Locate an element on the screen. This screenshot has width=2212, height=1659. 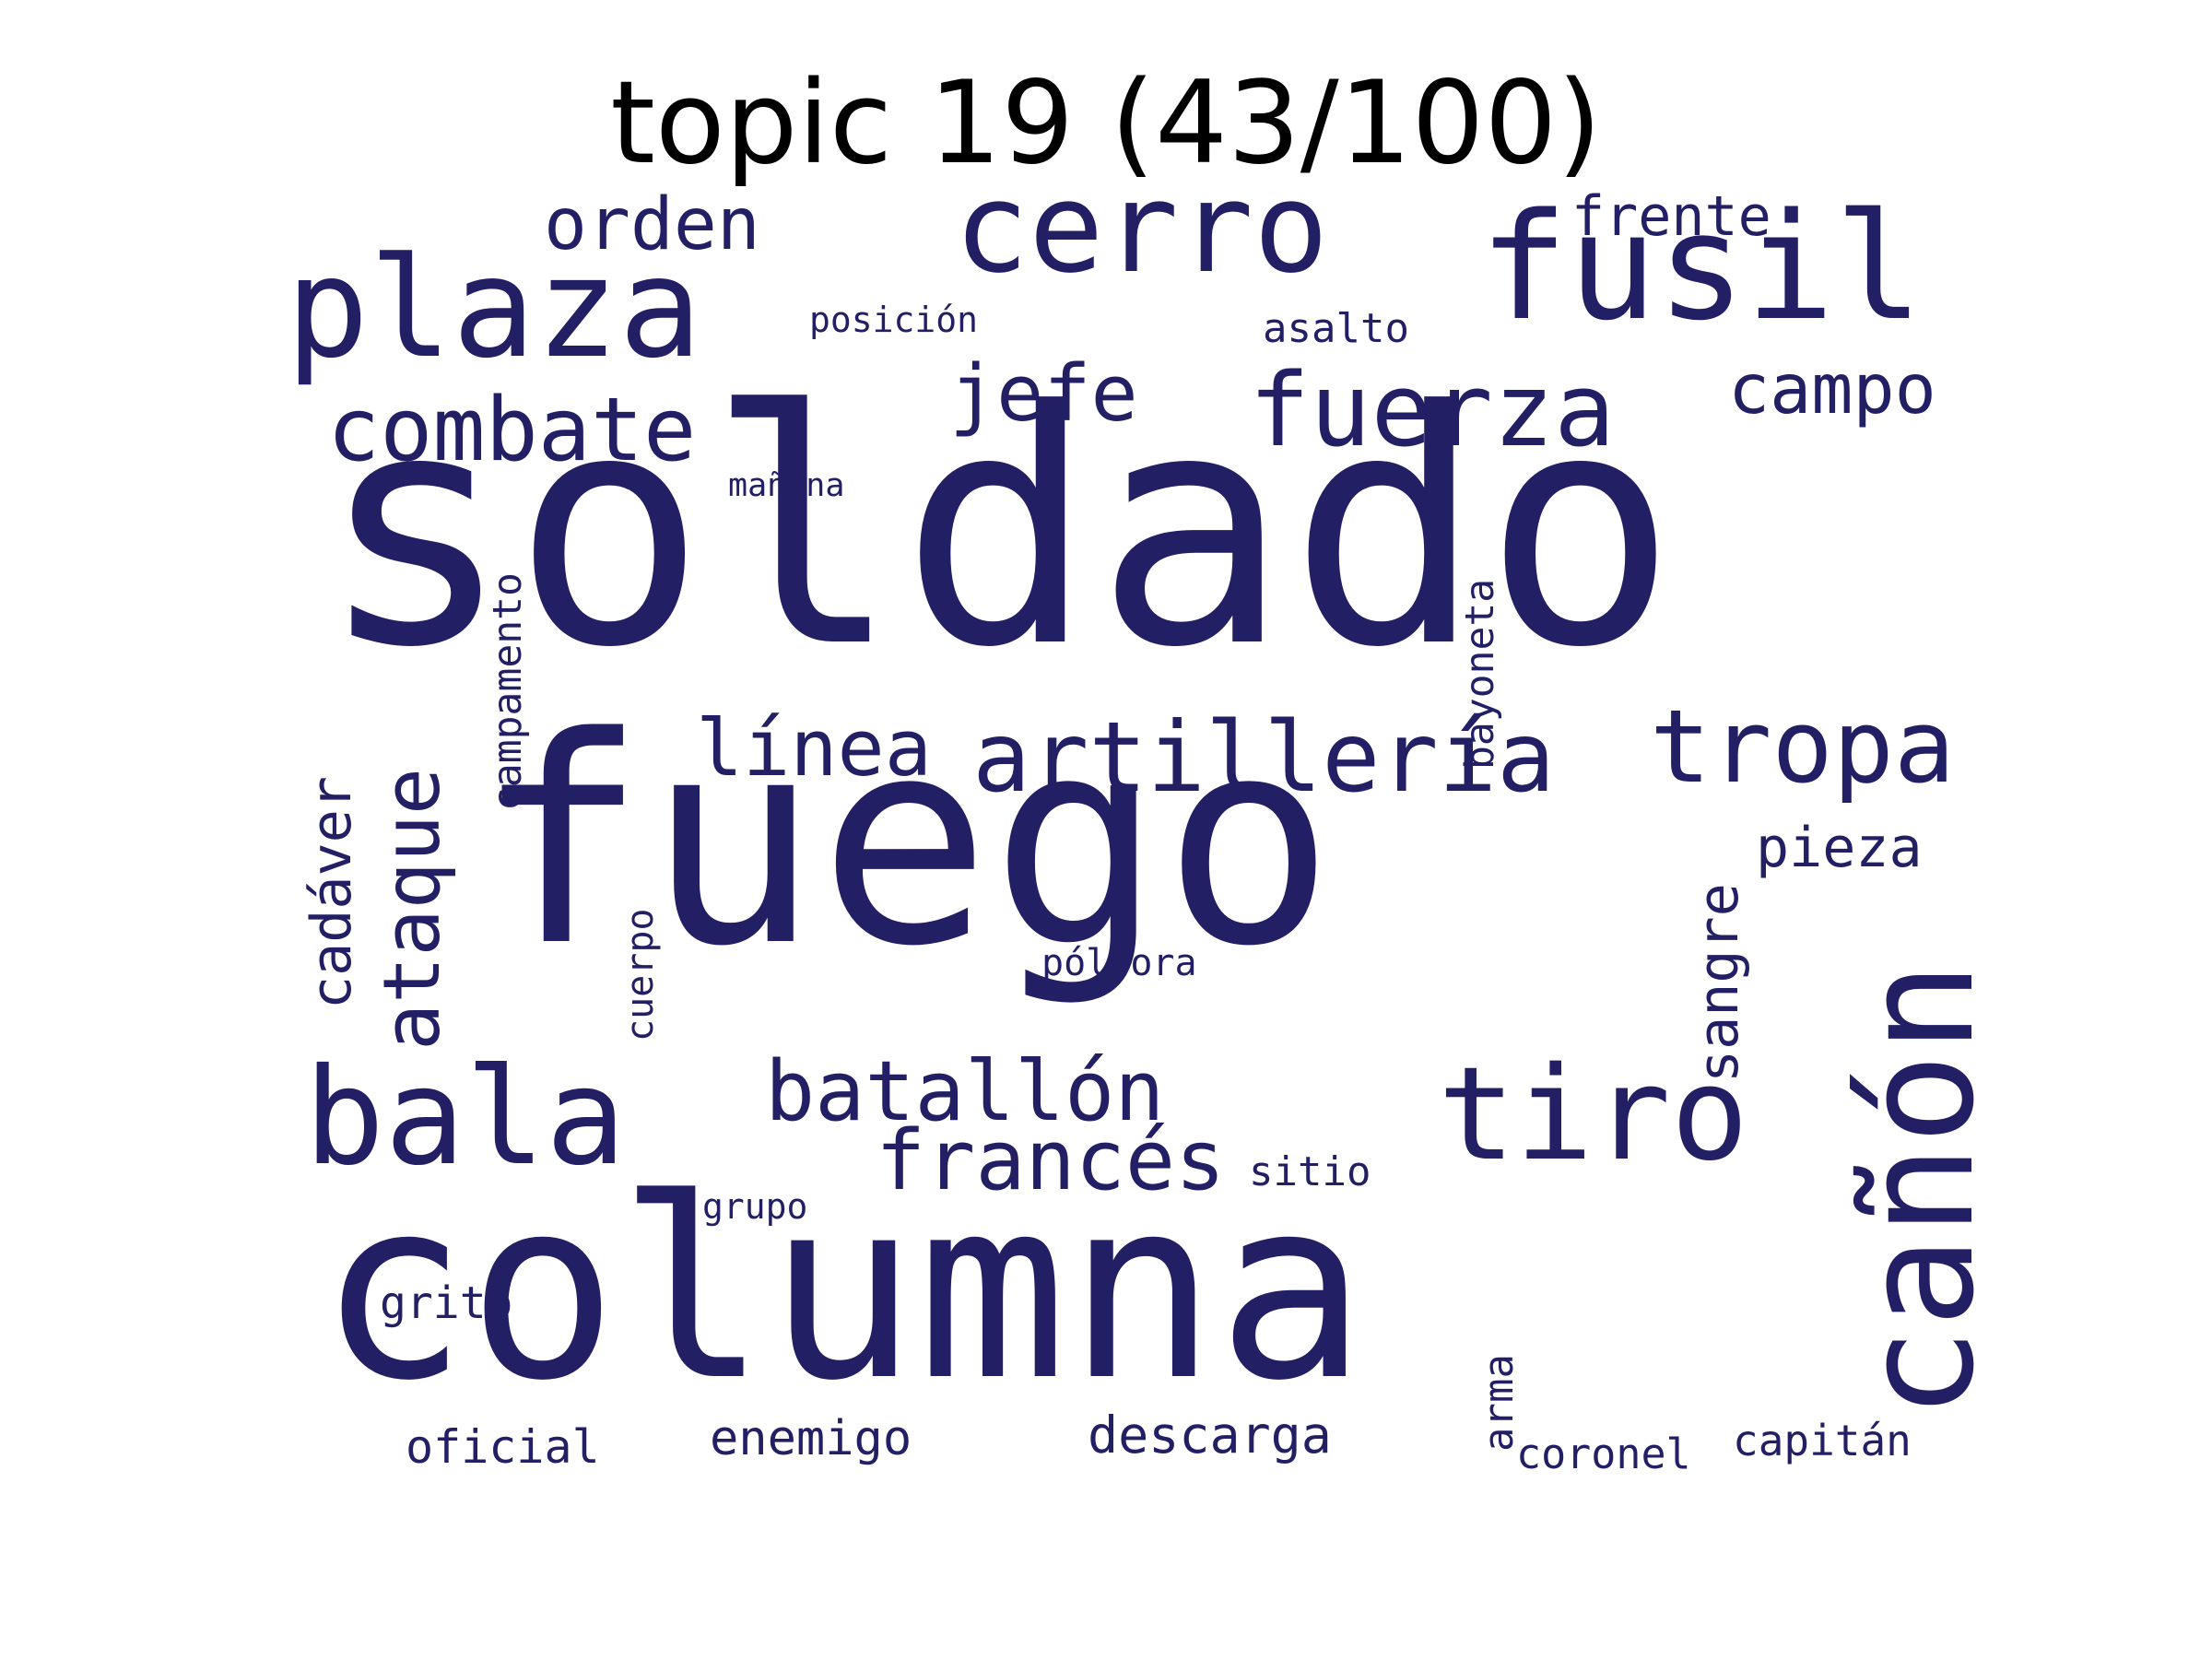
word-28: coronel is located at coordinates (1603, 1454).